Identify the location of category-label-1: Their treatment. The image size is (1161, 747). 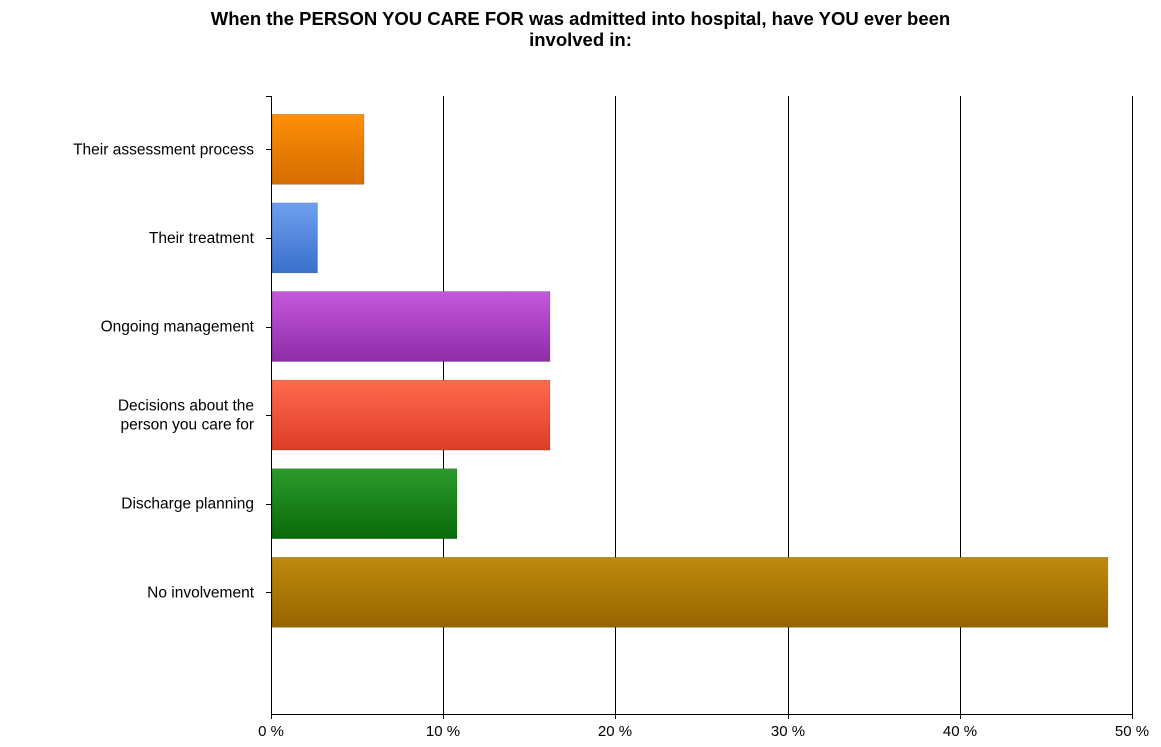
(202, 238).